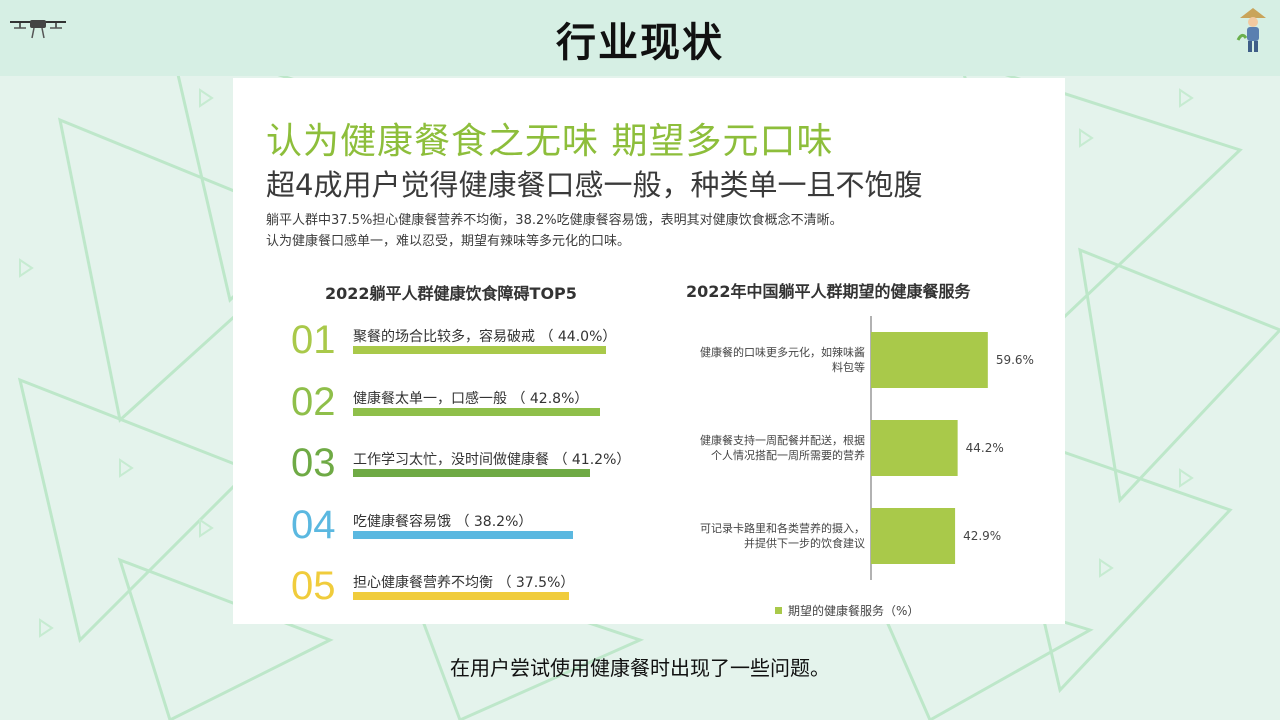  I want to click on description-line-2: 认为健康餐口感单一，难以忍受，期望有辣味等多元化的口味。, so click(448, 241).